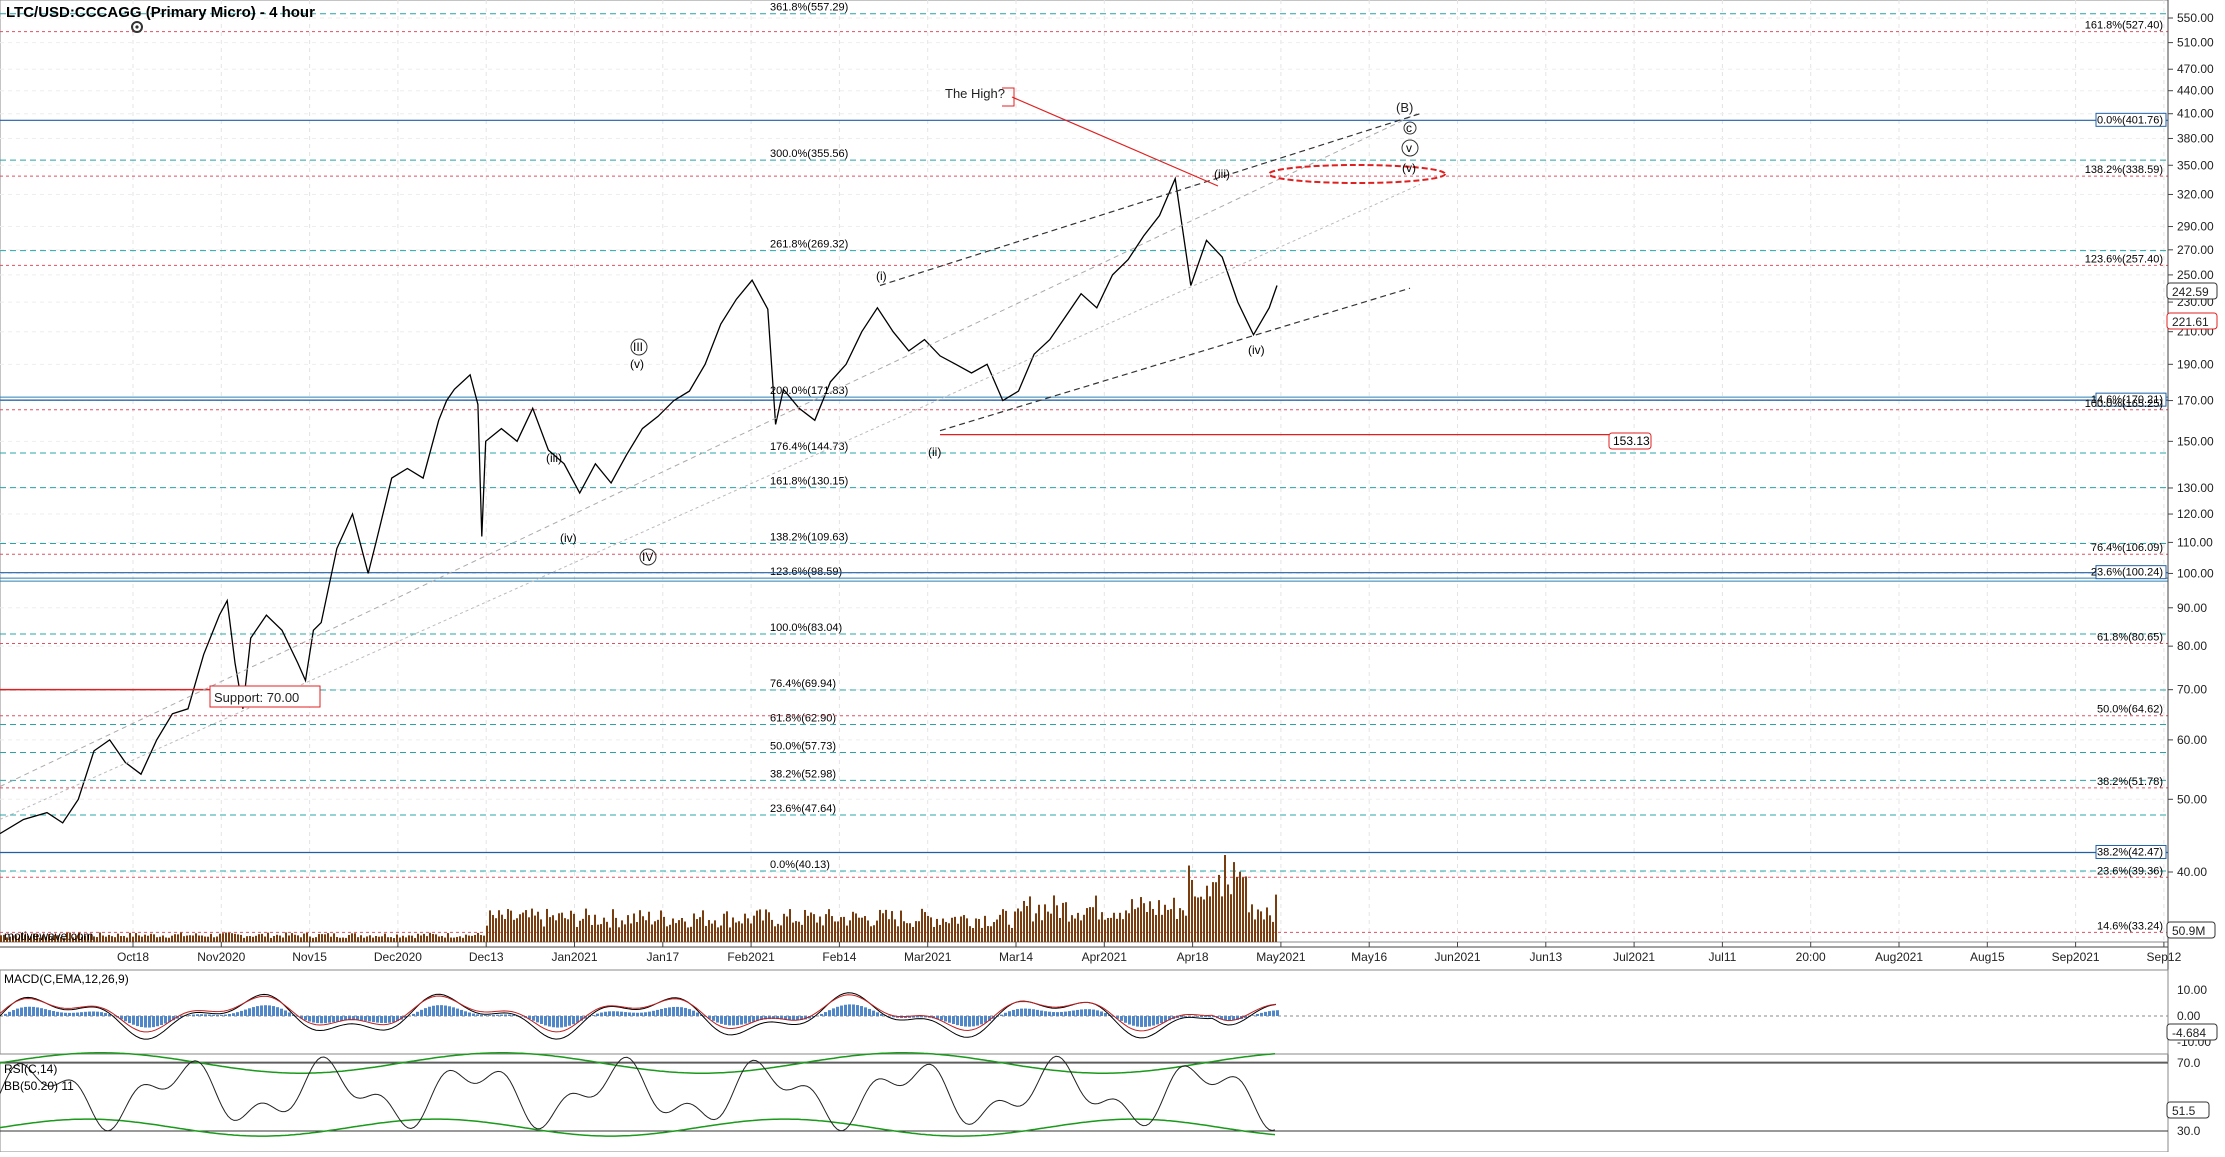  I want to click on wave-c-label: c, so click(1409, 128).